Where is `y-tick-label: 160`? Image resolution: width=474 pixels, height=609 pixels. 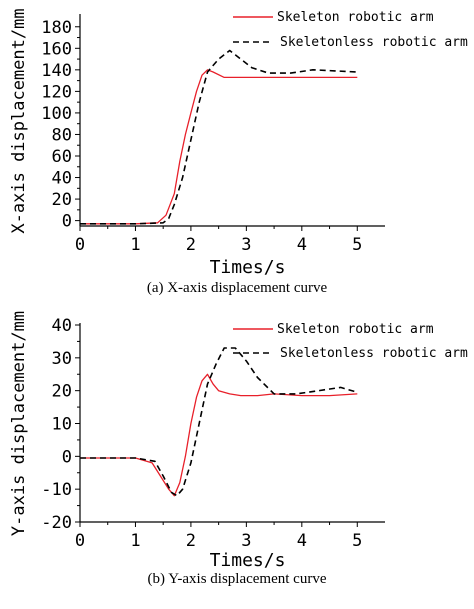 y-tick-label: 160 is located at coordinates (56, 49).